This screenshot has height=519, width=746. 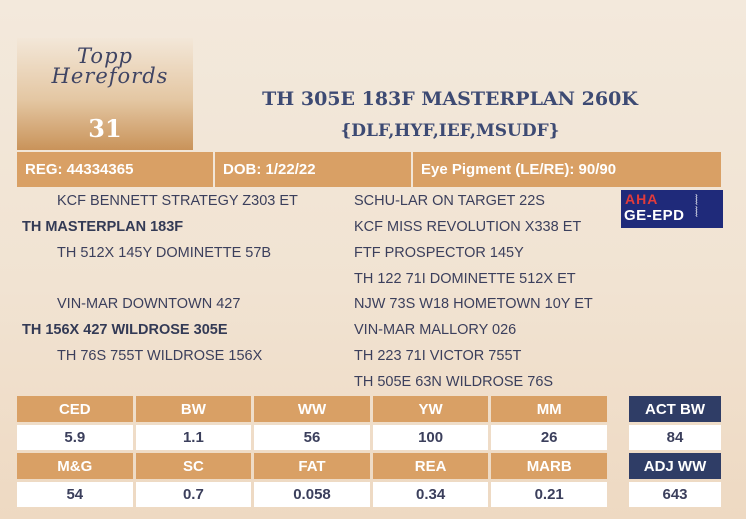 I want to click on adj-ww-label: ADJ WW, so click(x=675, y=466).